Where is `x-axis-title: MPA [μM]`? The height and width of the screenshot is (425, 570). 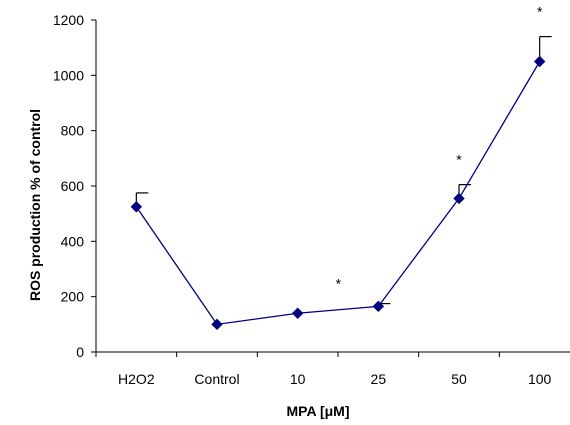 x-axis-title: MPA [μM] is located at coordinates (318, 411).